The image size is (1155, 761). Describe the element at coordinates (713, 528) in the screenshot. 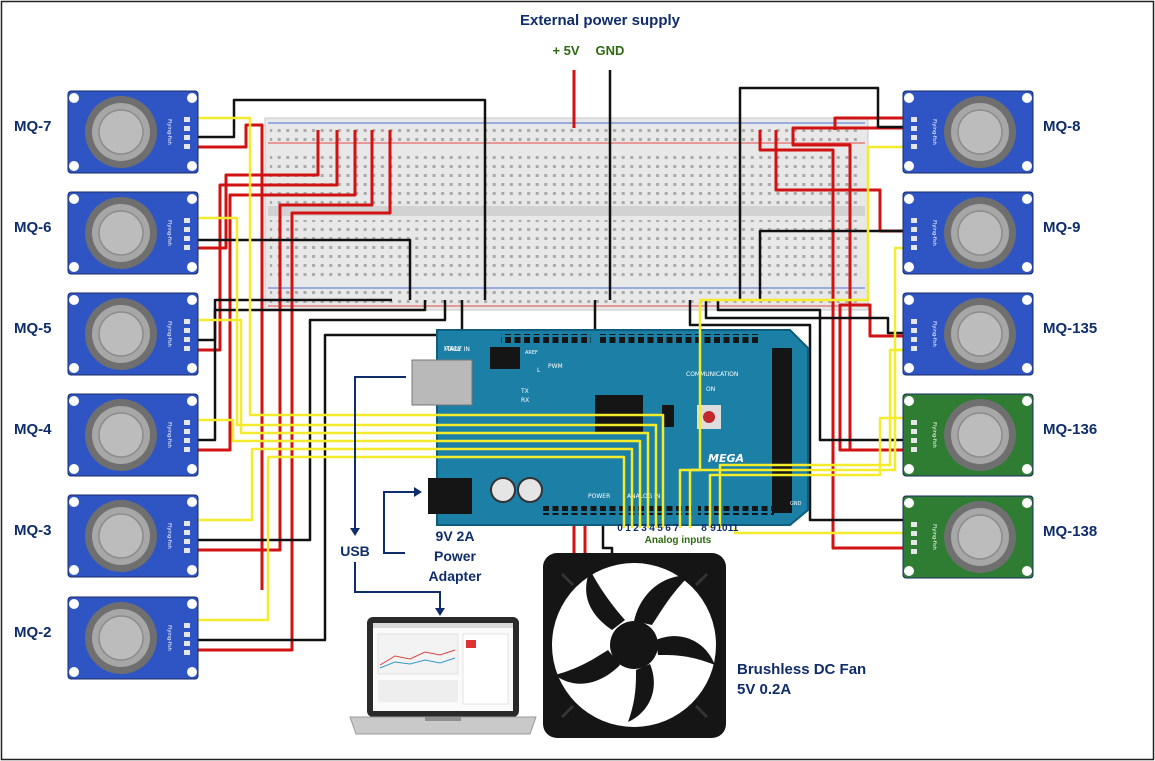

I see `analog-pin-number: 9` at that location.